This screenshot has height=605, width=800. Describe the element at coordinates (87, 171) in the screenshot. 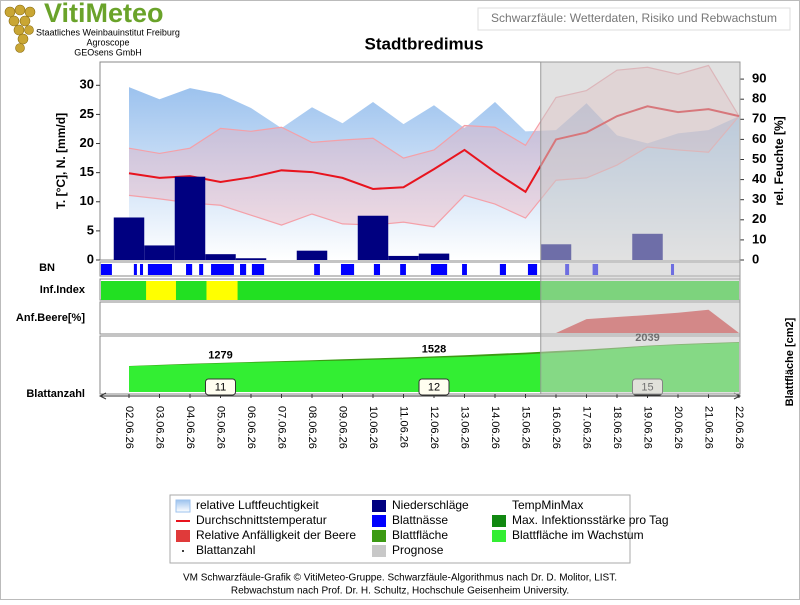

I see `y-tick-label: 15` at that location.